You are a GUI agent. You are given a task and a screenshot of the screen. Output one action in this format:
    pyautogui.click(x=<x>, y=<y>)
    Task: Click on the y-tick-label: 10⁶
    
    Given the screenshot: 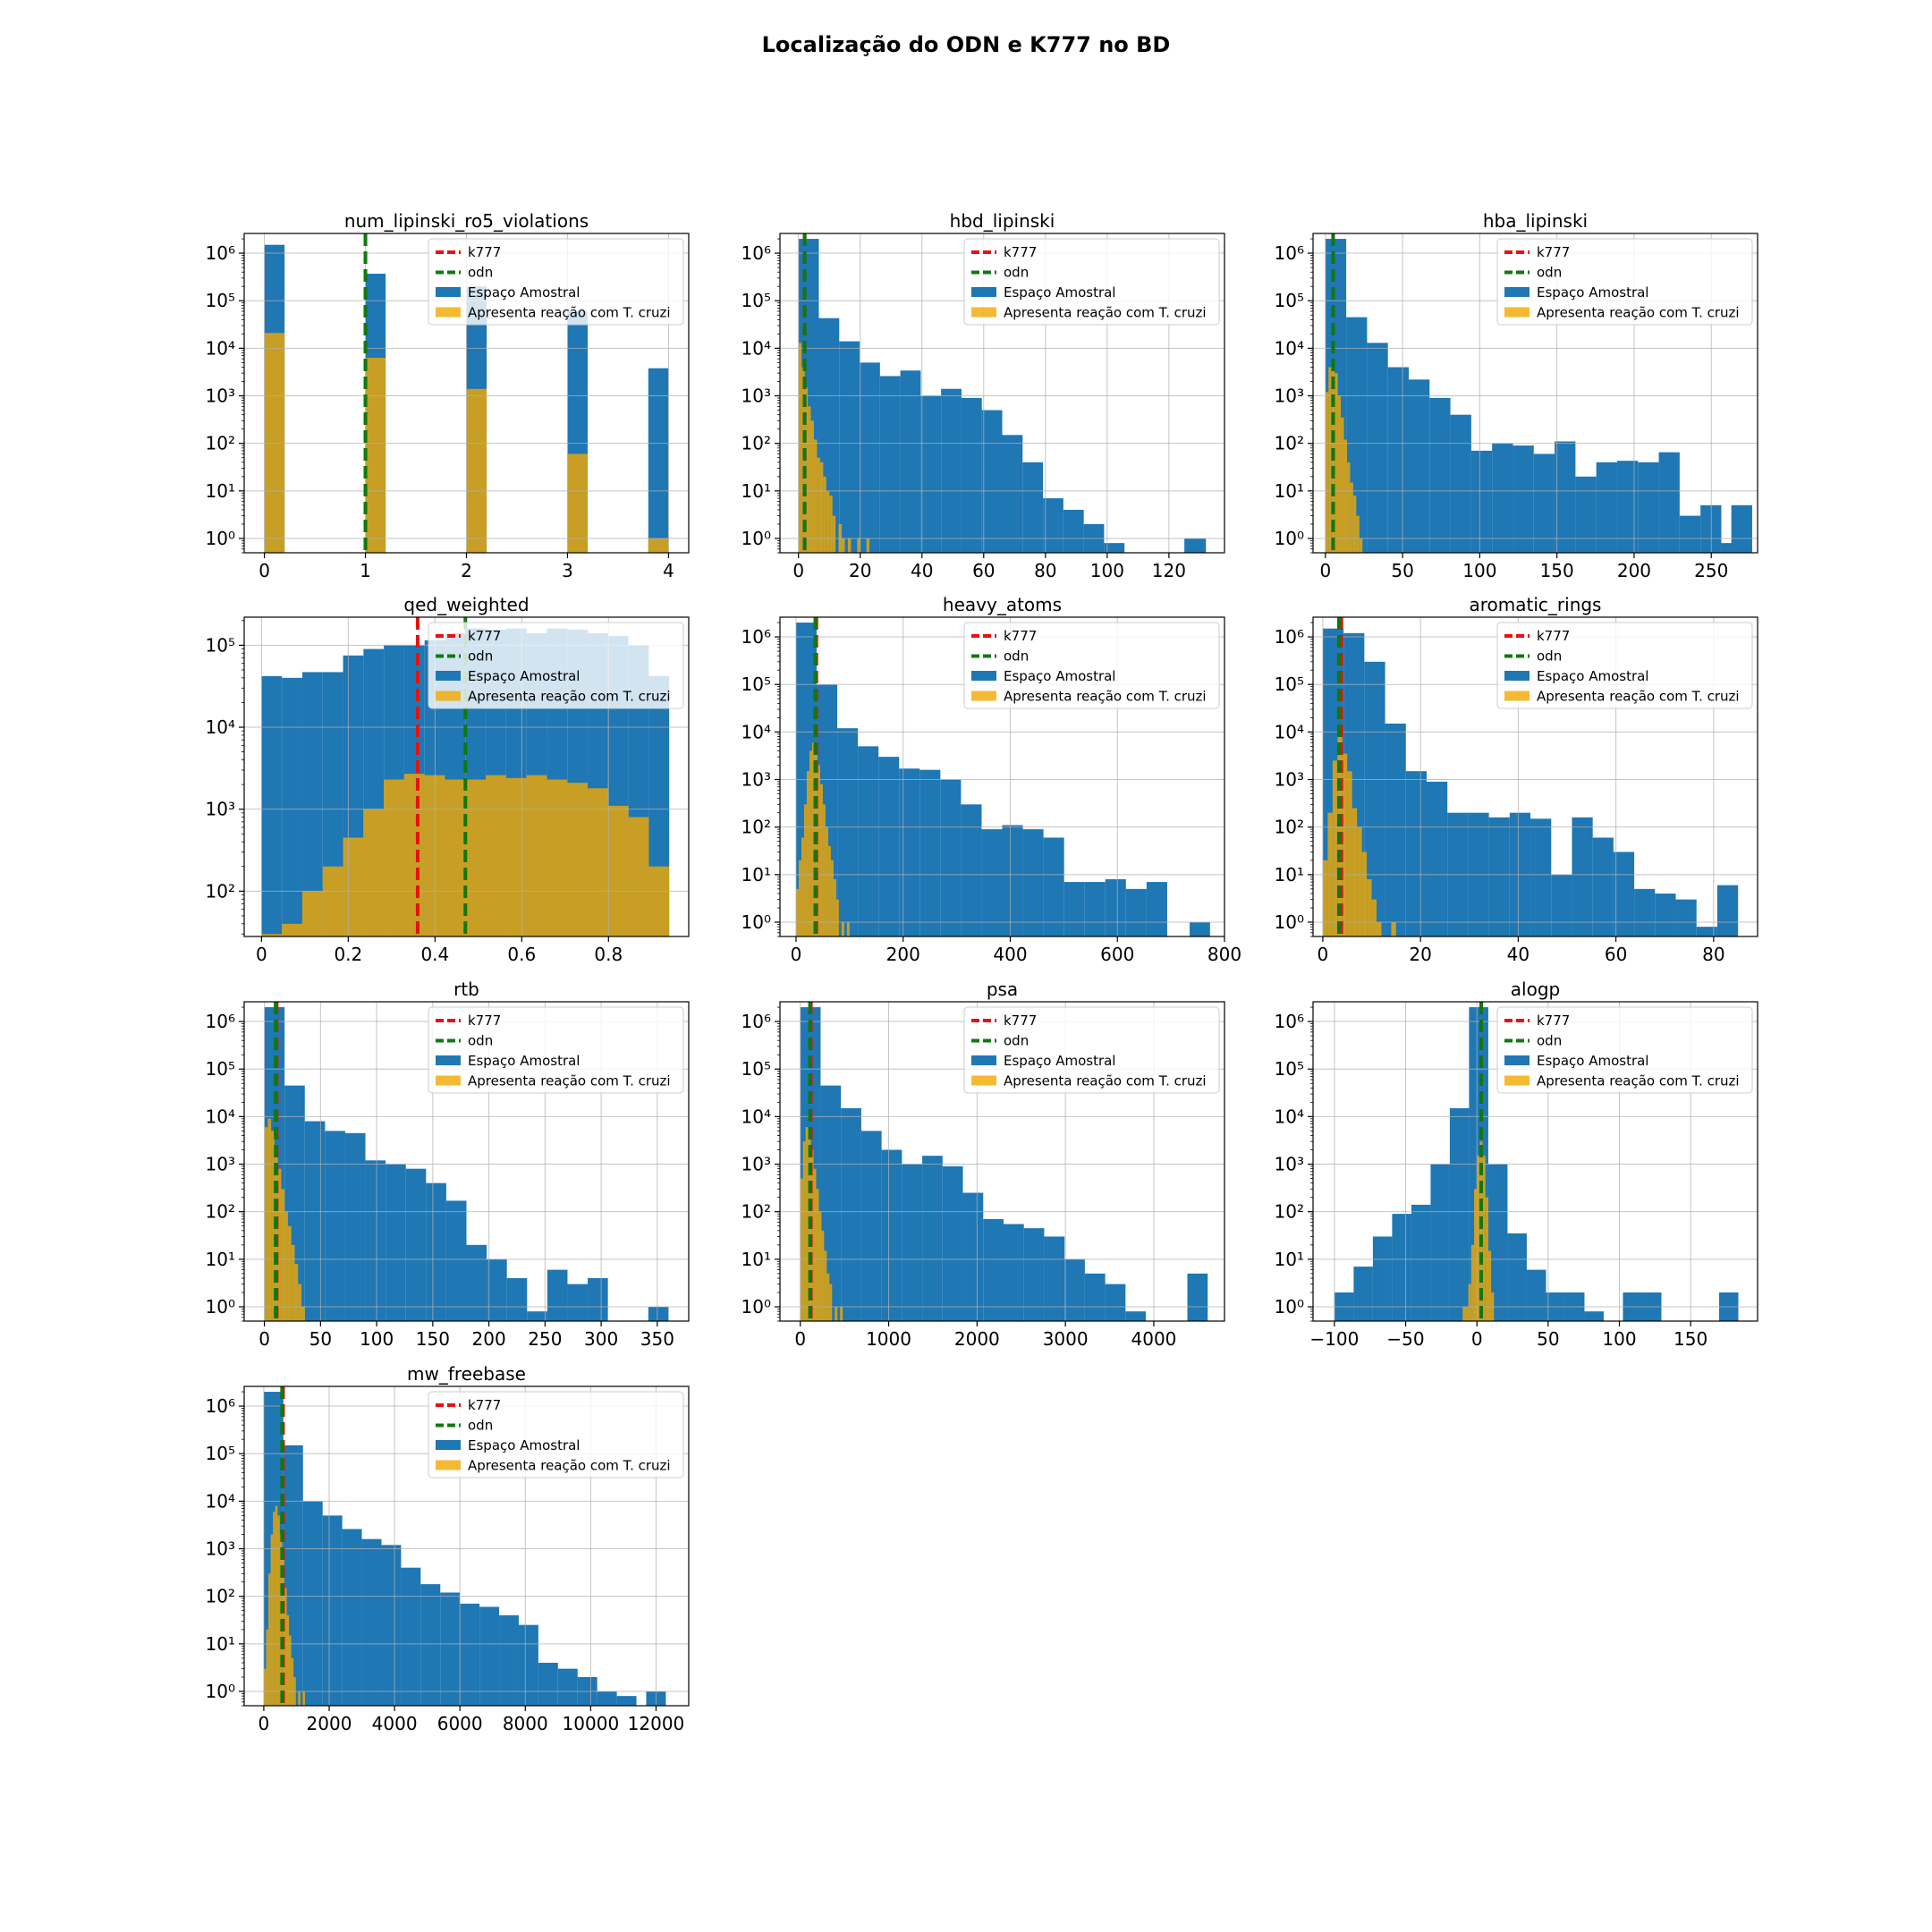 What is the action you would take?
    pyautogui.click(x=756, y=1021)
    